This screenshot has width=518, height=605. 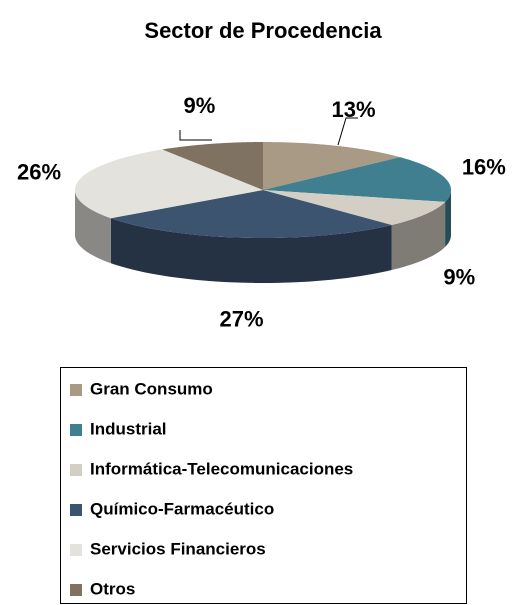 What do you see at coordinates (354, 109) in the screenshot?
I see `data-label: 13%` at bounding box center [354, 109].